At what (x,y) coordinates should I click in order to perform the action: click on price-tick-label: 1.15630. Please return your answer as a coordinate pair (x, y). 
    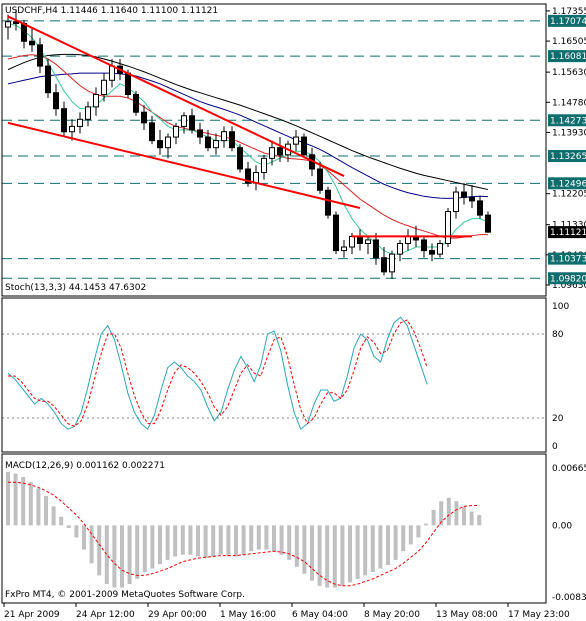
    Looking at the image, I should click on (569, 73).